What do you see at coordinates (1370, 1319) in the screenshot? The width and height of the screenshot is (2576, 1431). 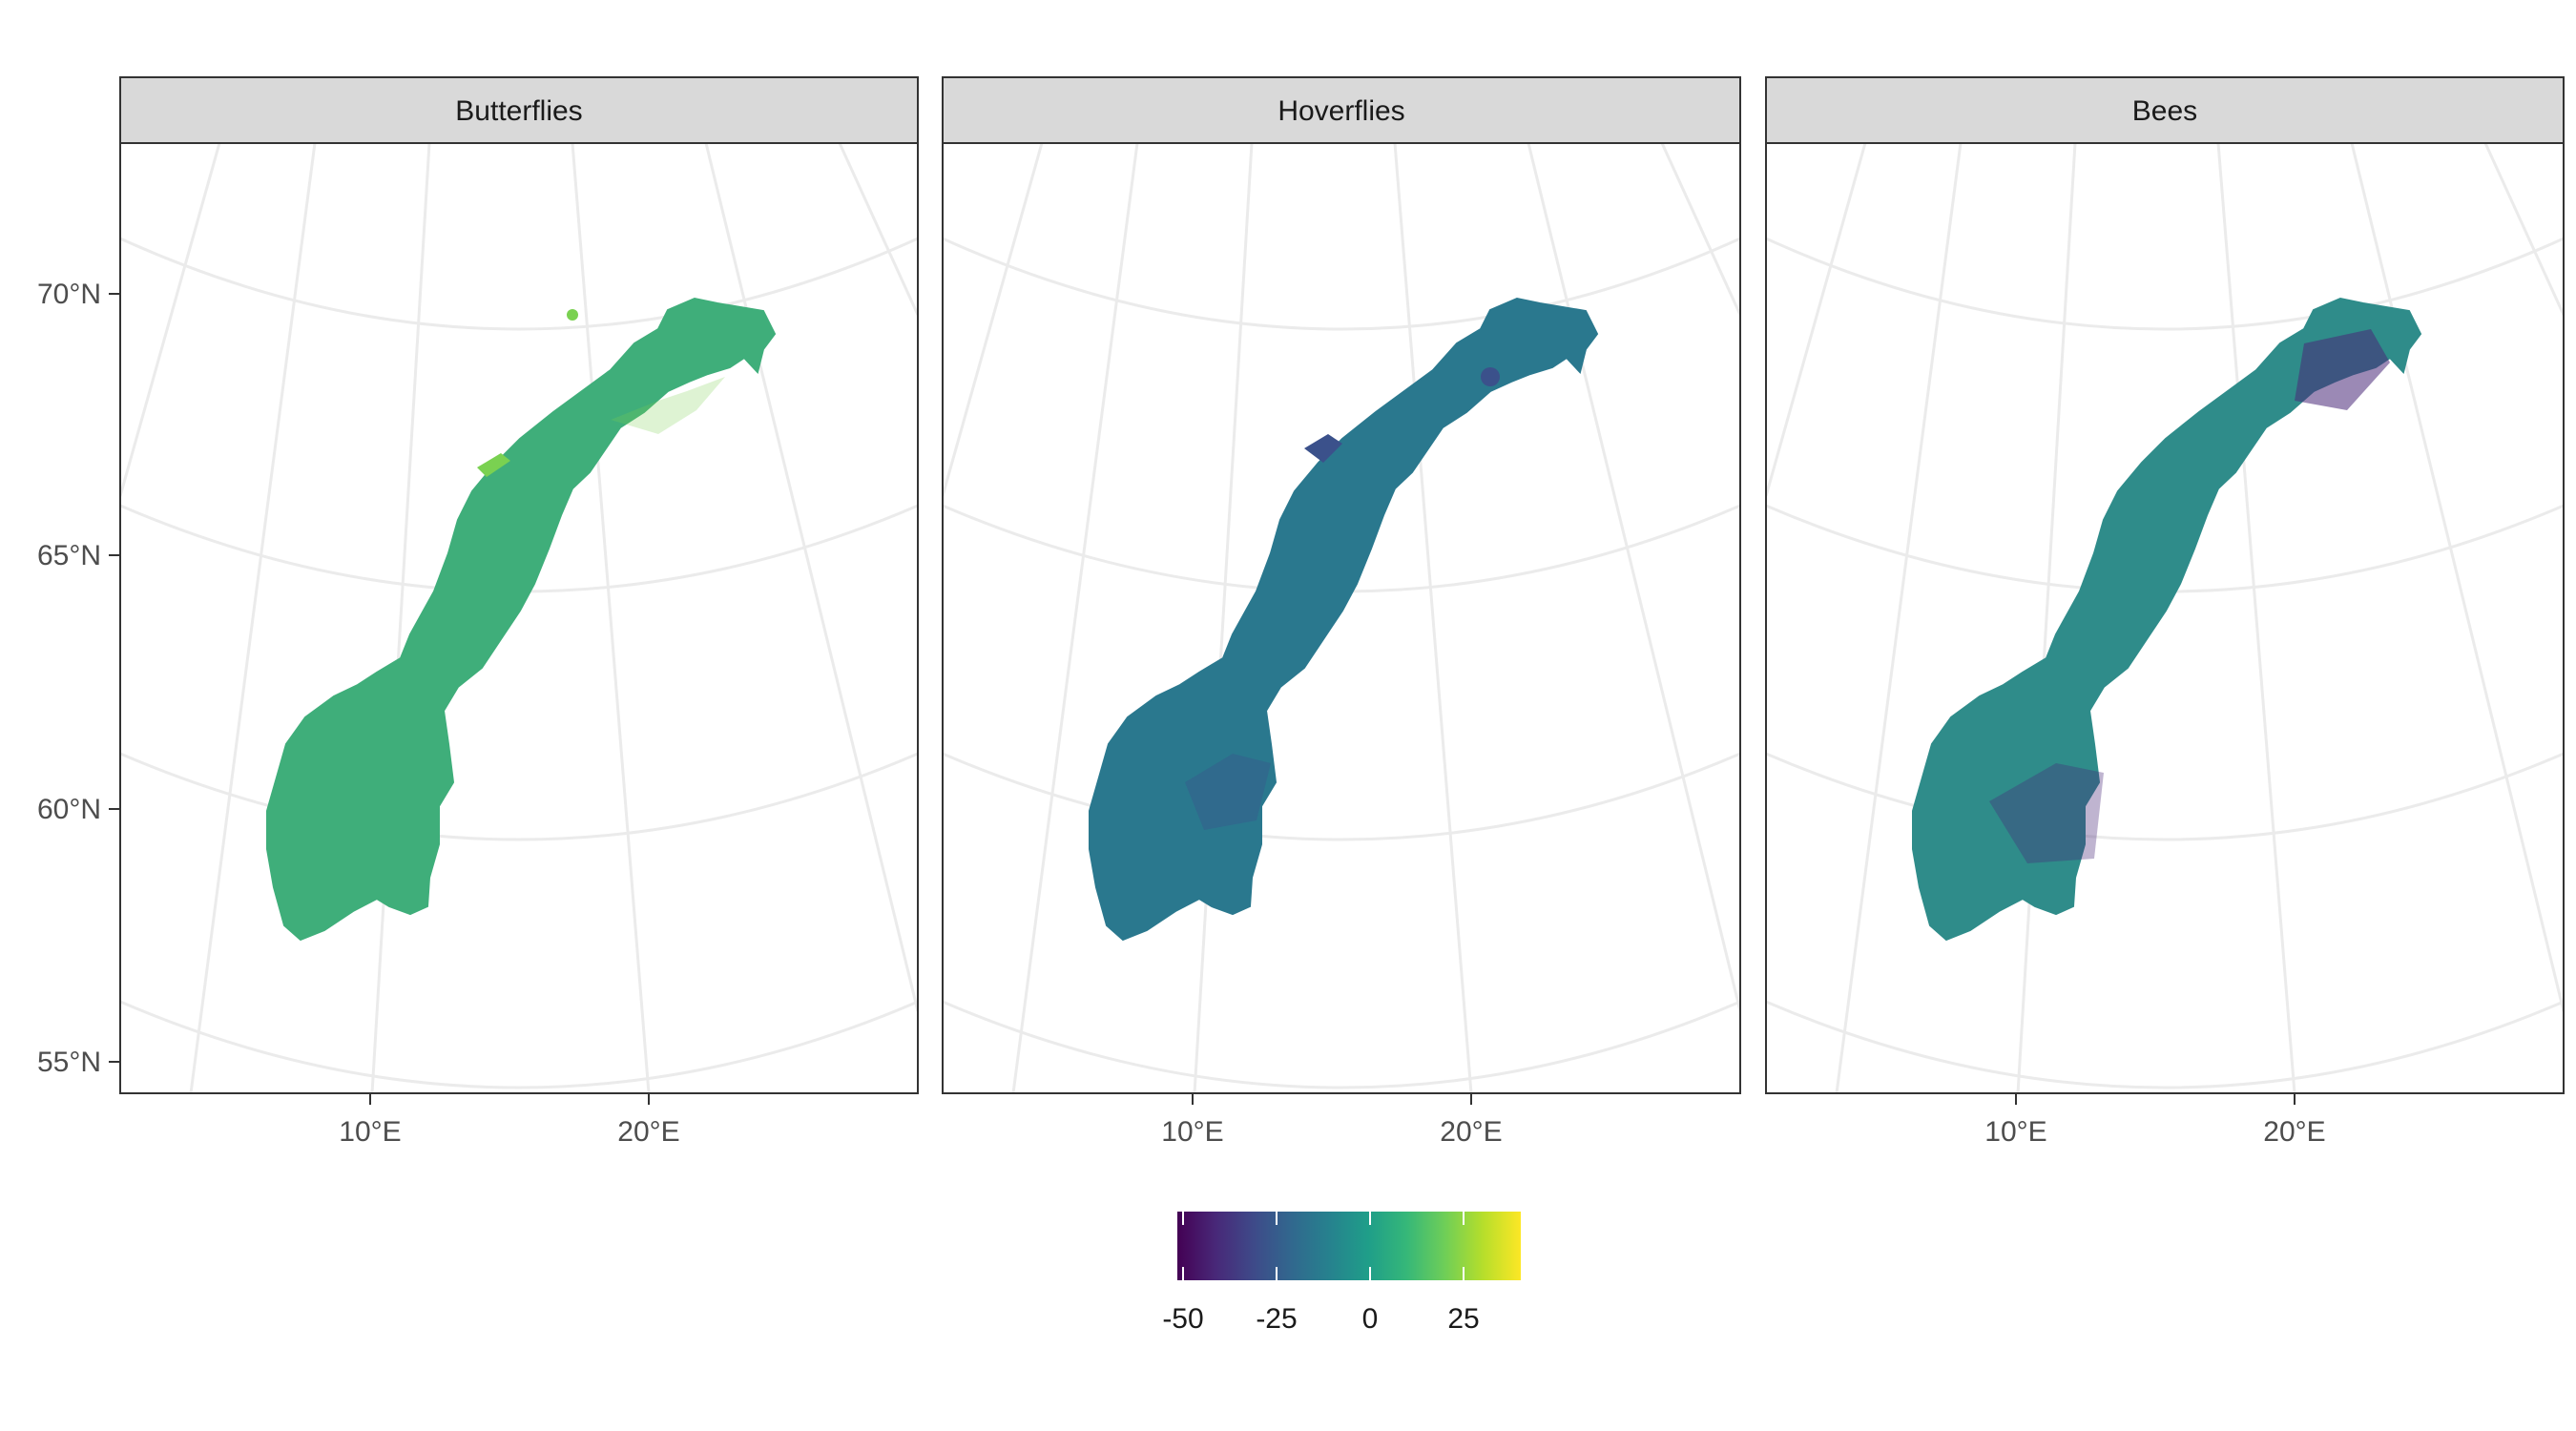 I see `legend-tick-label: 0` at bounding box center [1370, 1319].